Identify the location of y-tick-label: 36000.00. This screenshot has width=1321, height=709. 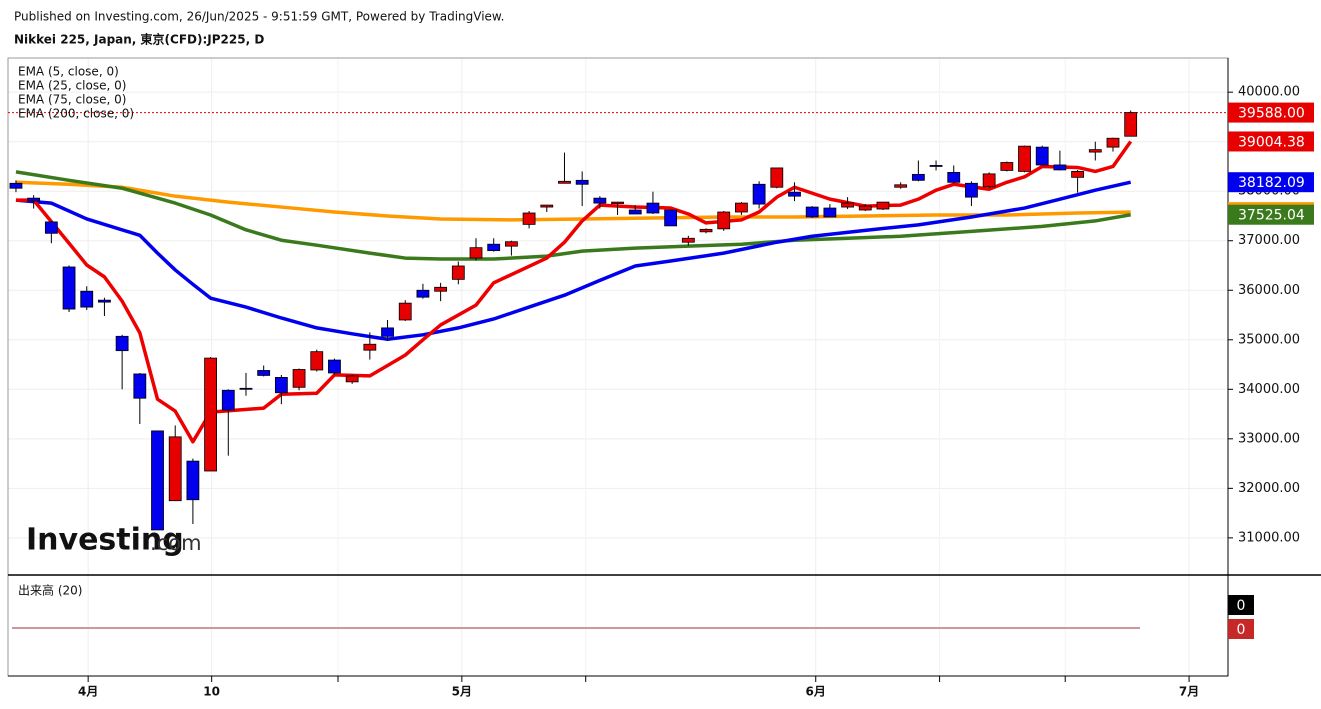
(1269, 290).